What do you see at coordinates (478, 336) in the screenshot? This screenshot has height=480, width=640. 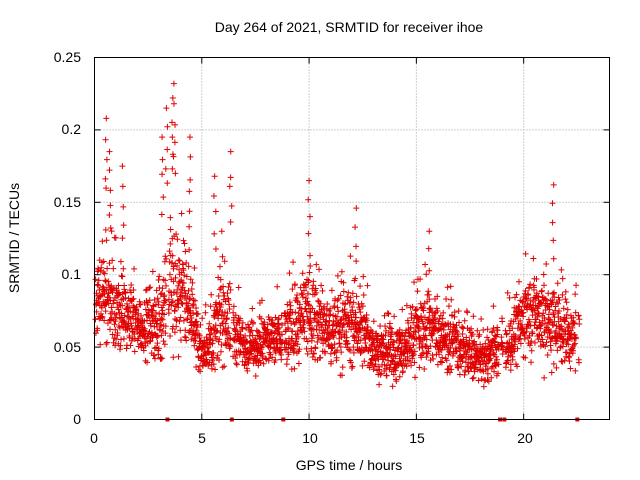 I see `data-point-2069` at bounding box center [478, 336].